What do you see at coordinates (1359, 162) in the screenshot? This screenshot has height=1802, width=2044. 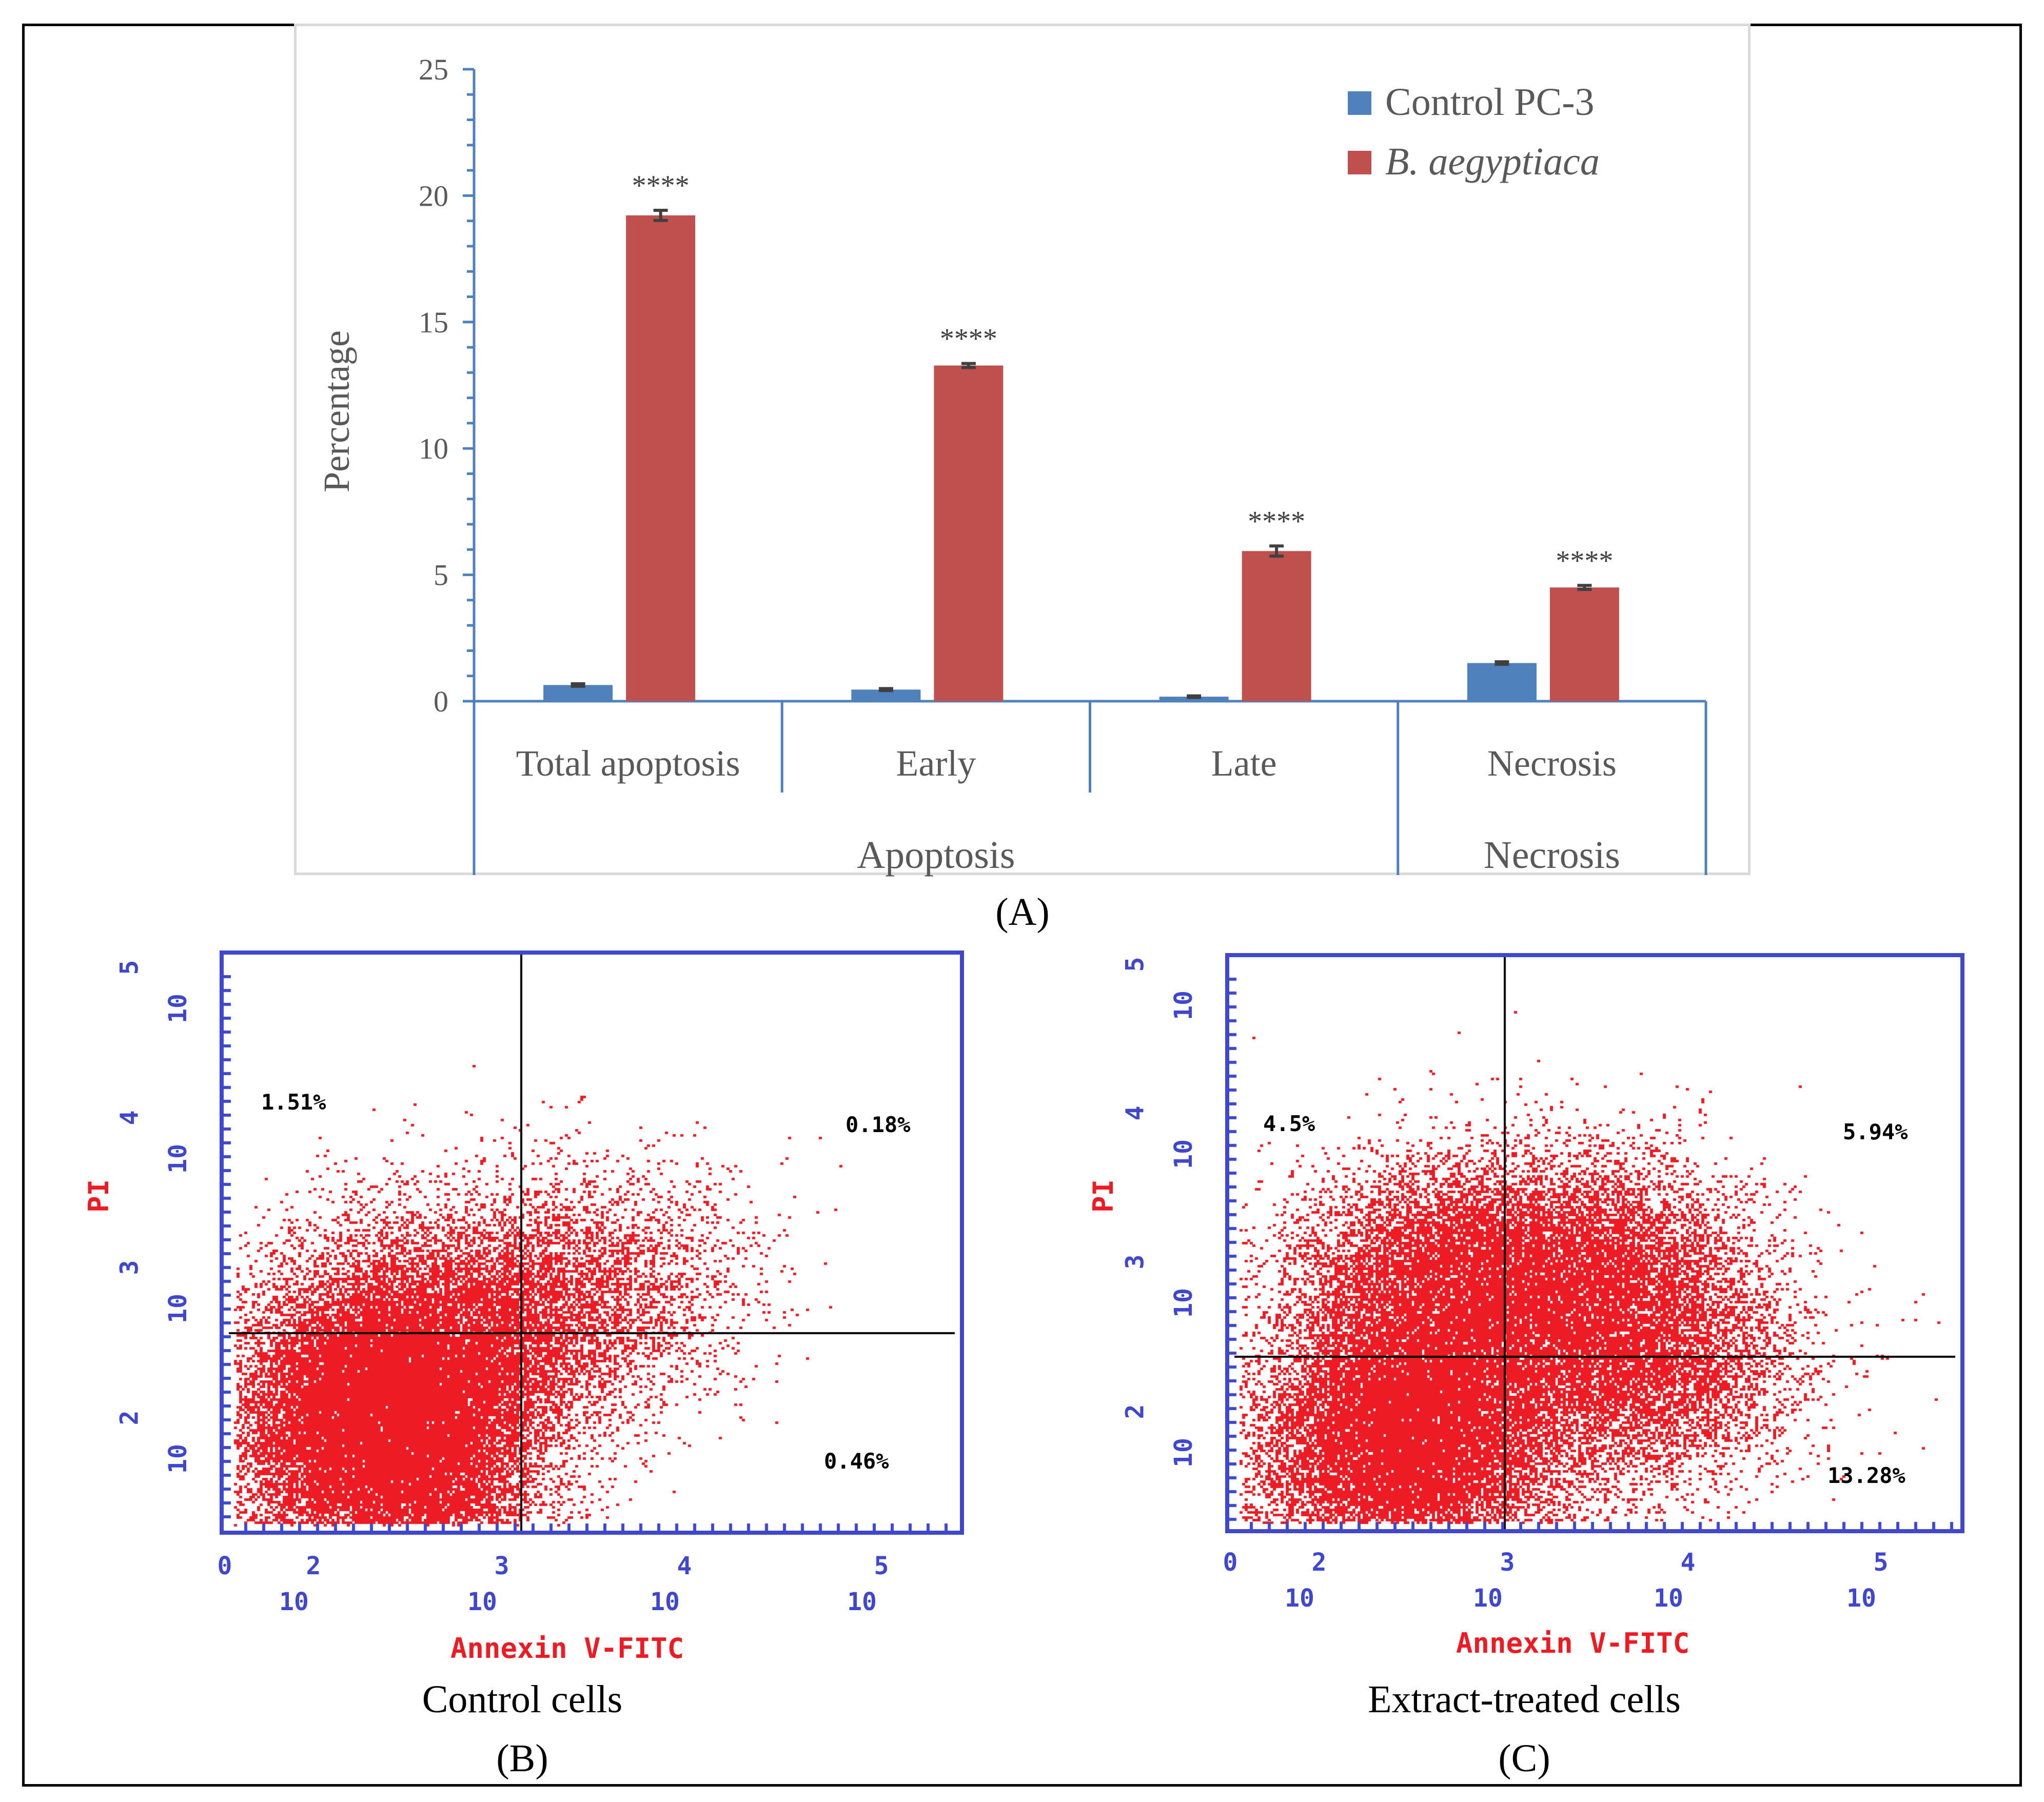 I see `legend-swatch-treated` at bounding box center [1359, 162].